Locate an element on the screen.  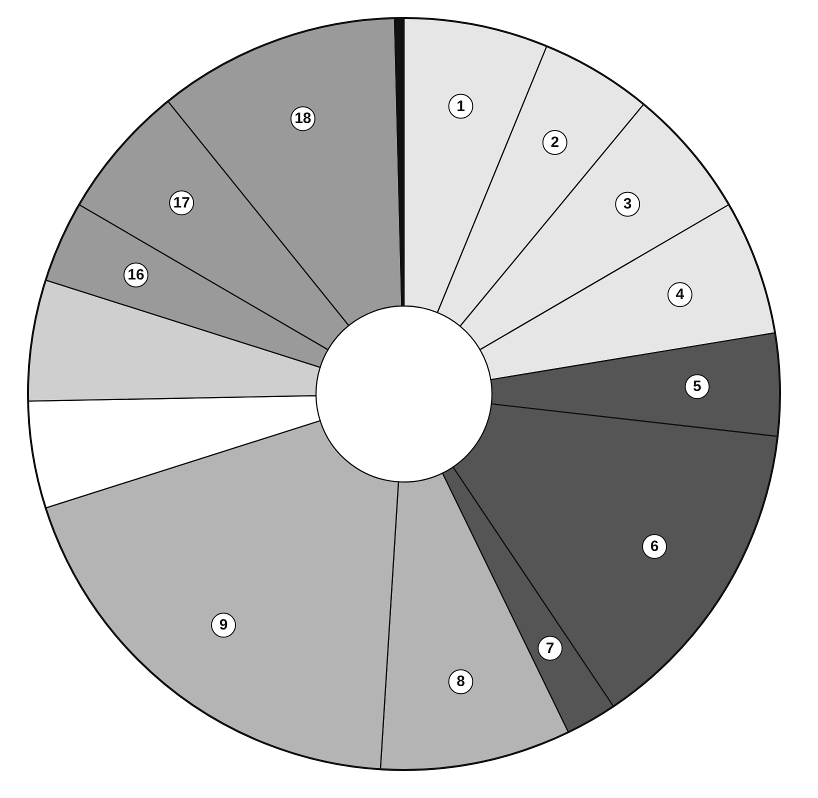
slice-label: 1 is located at coordinates (460, 106).